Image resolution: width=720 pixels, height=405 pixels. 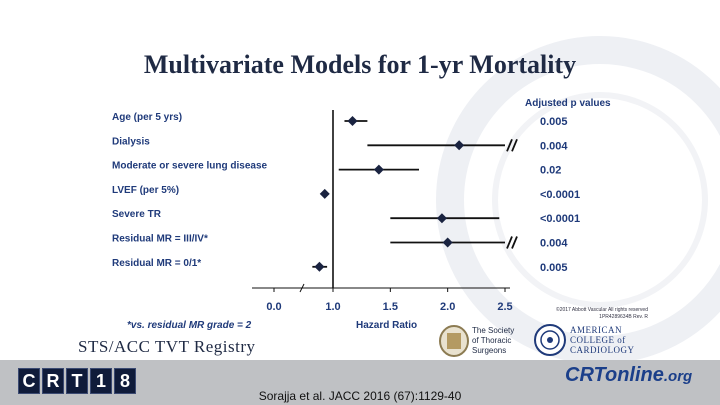 What do you see at coordinates (101, 381) in the screenshot?
I see `crt-logo-letter: 1` at bounding box center [101, 381].